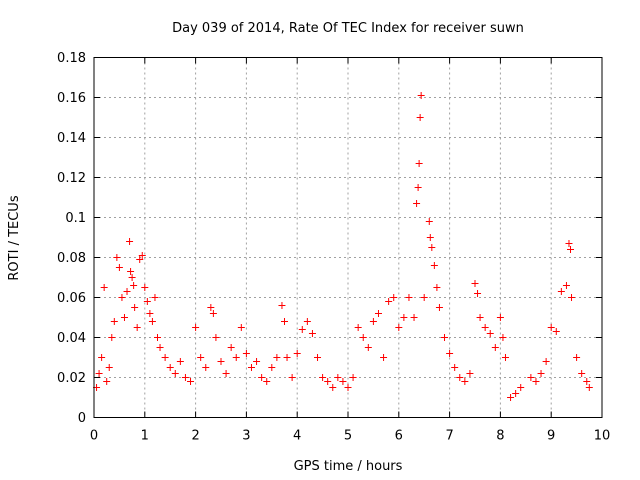 The height and width of the screenshot is (480, 640). What do you see at coordinates (297, 436) in the screenshot?
I see `x-tick-label: 4` at bounding box center [297, 436].